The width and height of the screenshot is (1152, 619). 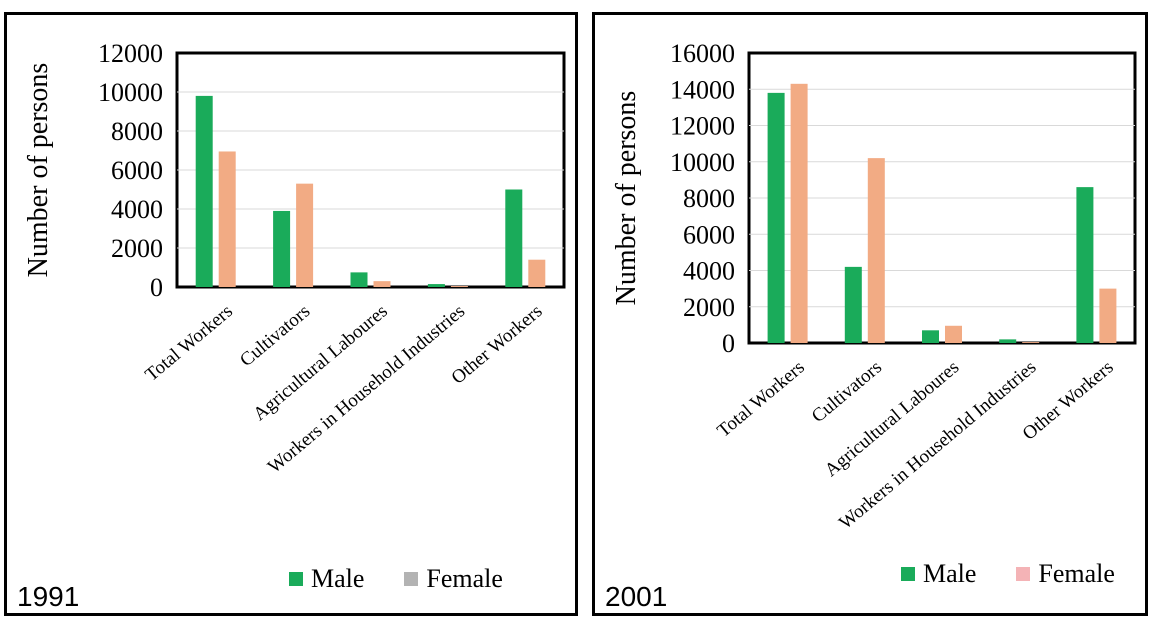 What do you see at coordinates (396, 579) in the screenshot?
I see `legend-1991: Male Female` at bounding box center [396, 579].